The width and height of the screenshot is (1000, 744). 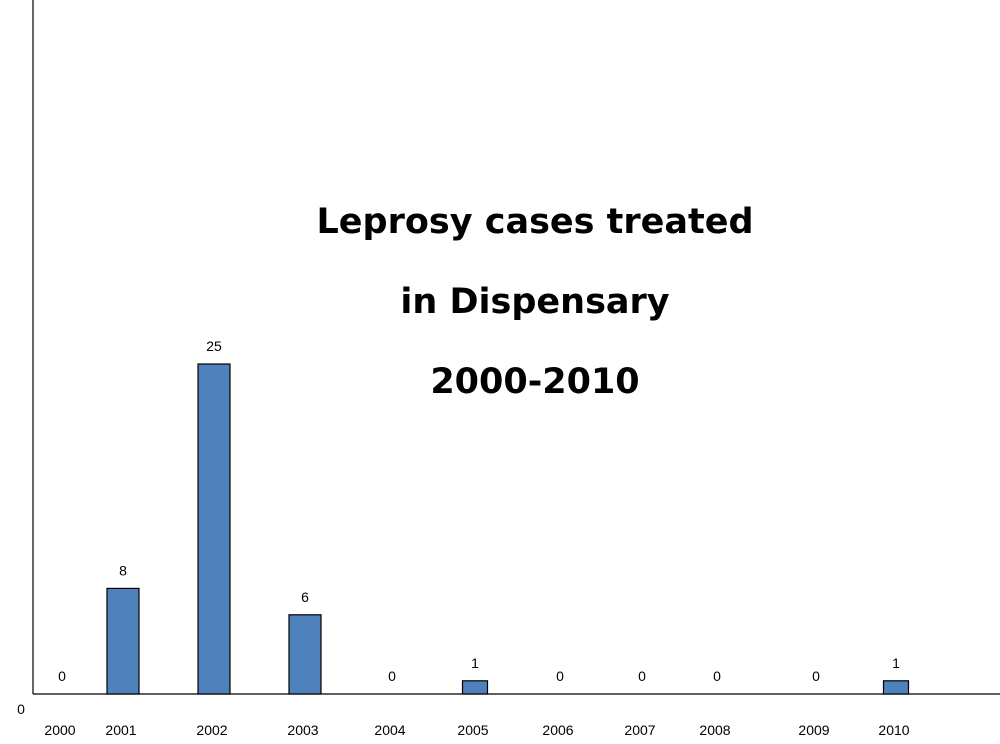 I want to click on x-tick-label-2002: 2002, so click(x=211, y=730).